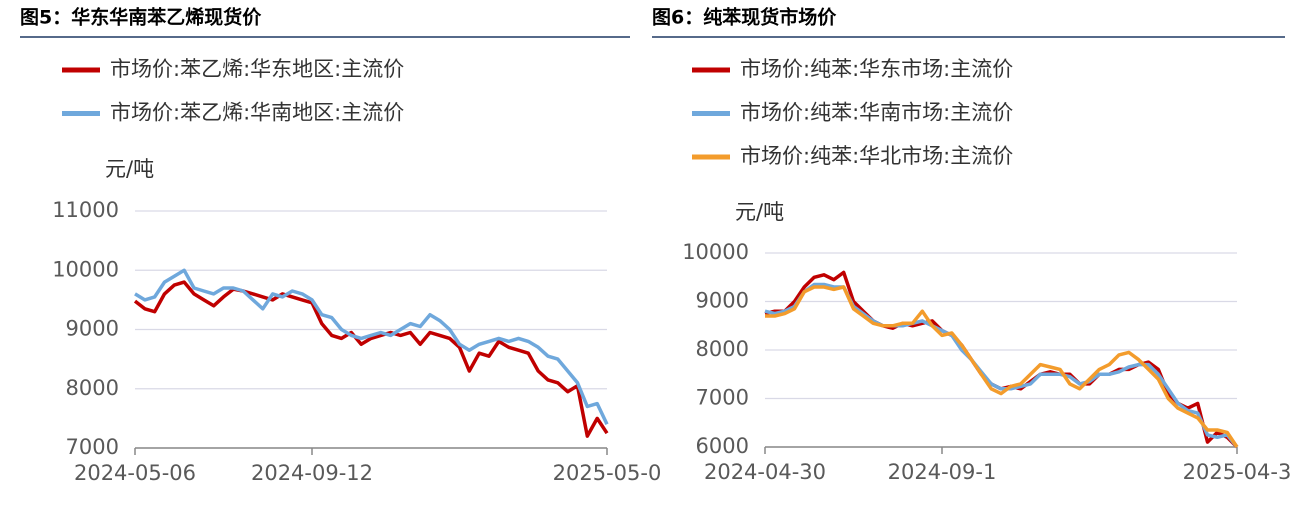 This screenshot has width=1296, height=506. What do you see at coordinates (257, 69) in the screenshot?
I see `legend-label: 市场价:苯乙烯:华东地区:主流价` at bounding box center [257, 69].